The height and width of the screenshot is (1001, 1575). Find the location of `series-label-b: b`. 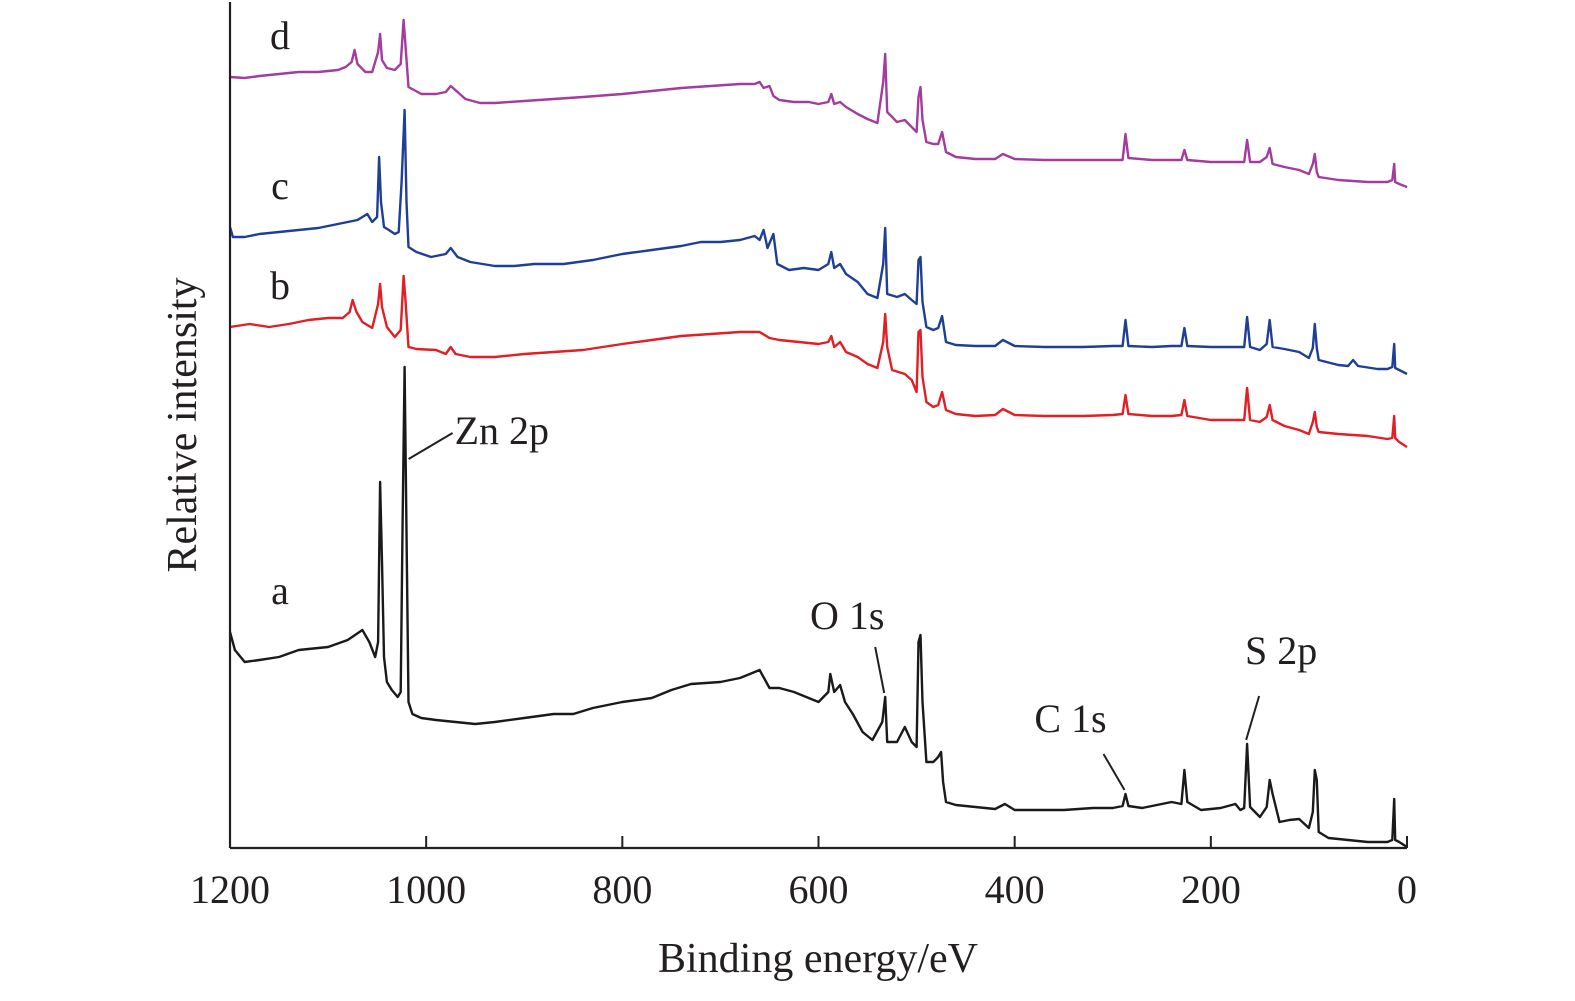

series-label-b: b is located at coordinates (280, 285).